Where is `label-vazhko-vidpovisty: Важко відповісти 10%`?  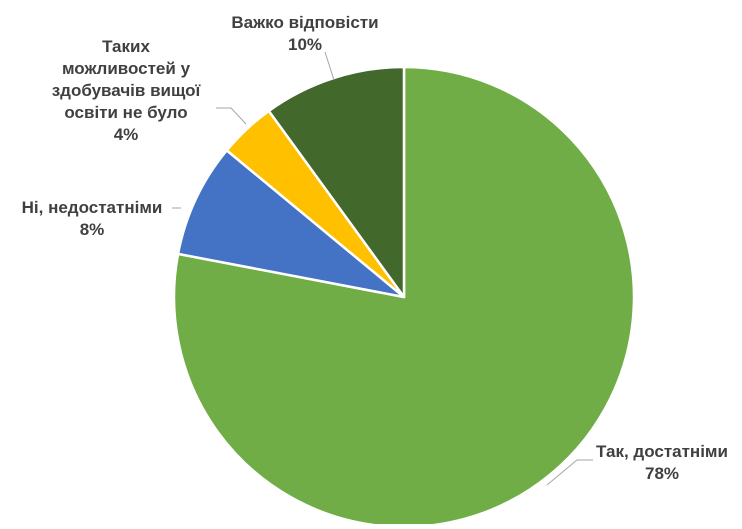
label-vazhko-vidpovisty: Важко відповісти 10% is located at coordinates (304, 33).